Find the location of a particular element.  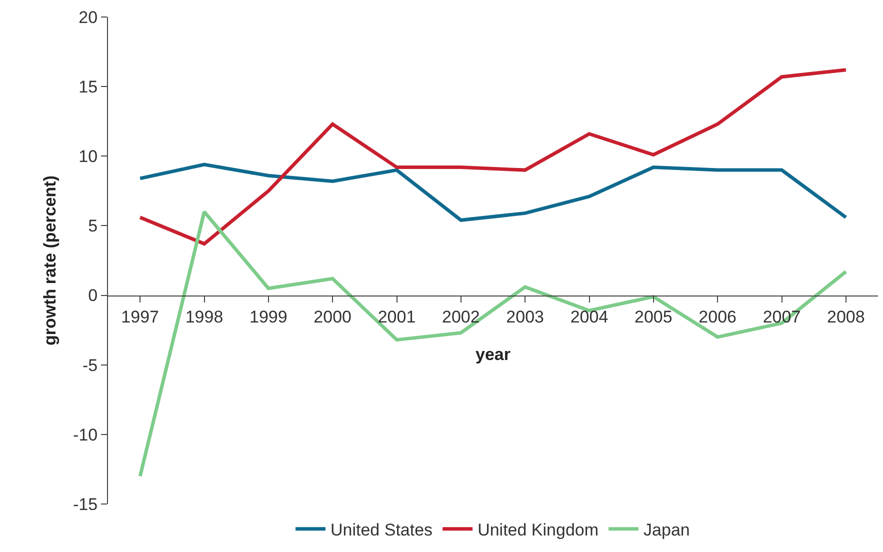

y-tick-label: 10 is located at coordinates (88, 156).